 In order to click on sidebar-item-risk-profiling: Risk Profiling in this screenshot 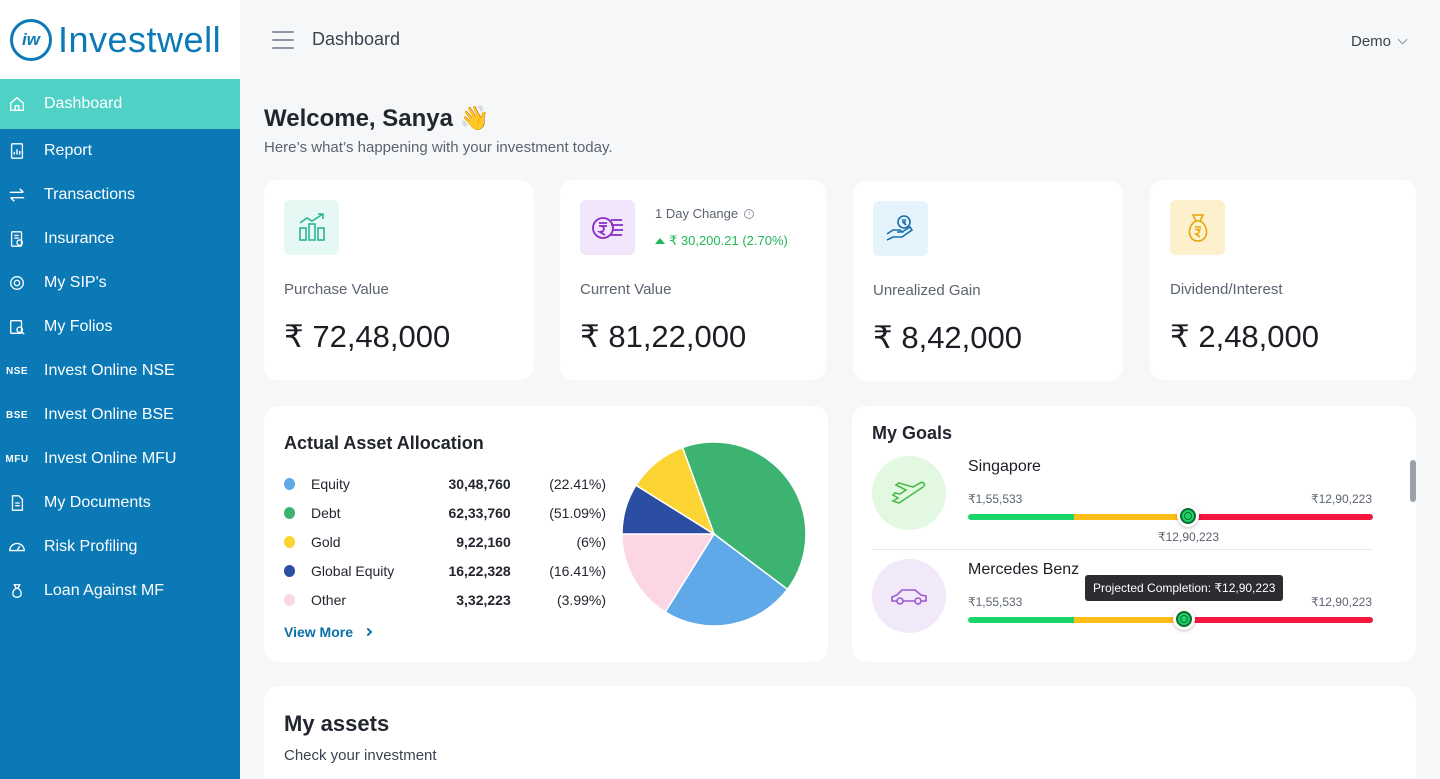, I will do `click(120, 547)`.